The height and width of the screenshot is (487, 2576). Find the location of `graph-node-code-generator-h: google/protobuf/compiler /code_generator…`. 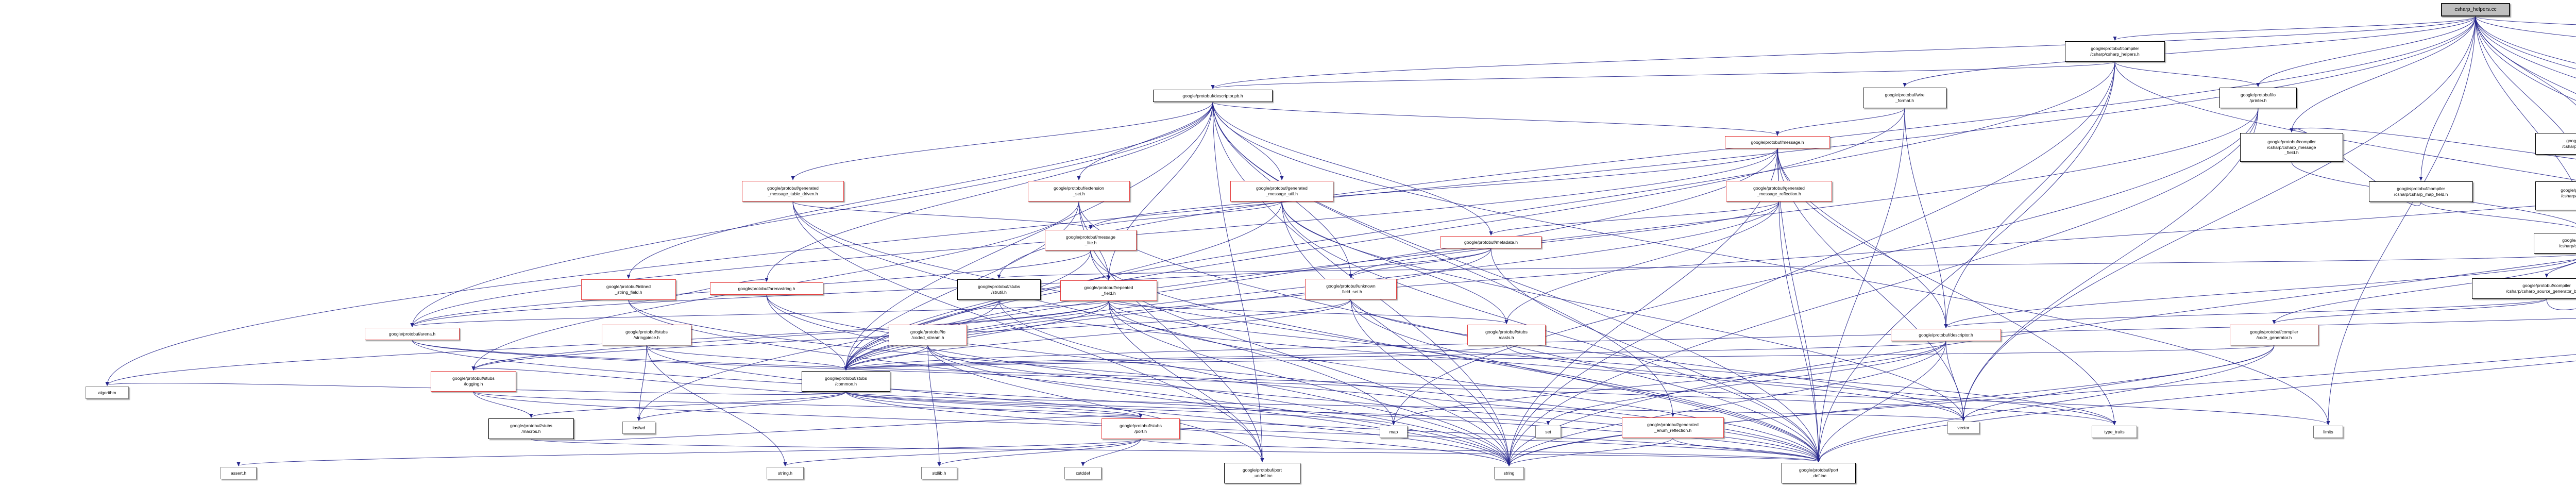

graph-node-code-generator-h: google/protobuf/compiler /code_generator… is located at coordinates (2274, 335).